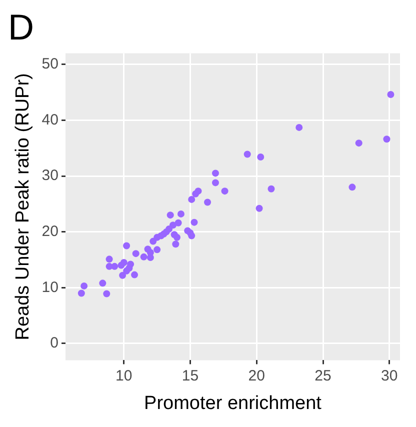  Describe the element at coordinates (323, 375) in the screenshot. I see `x-tick-label: 25` at that location.